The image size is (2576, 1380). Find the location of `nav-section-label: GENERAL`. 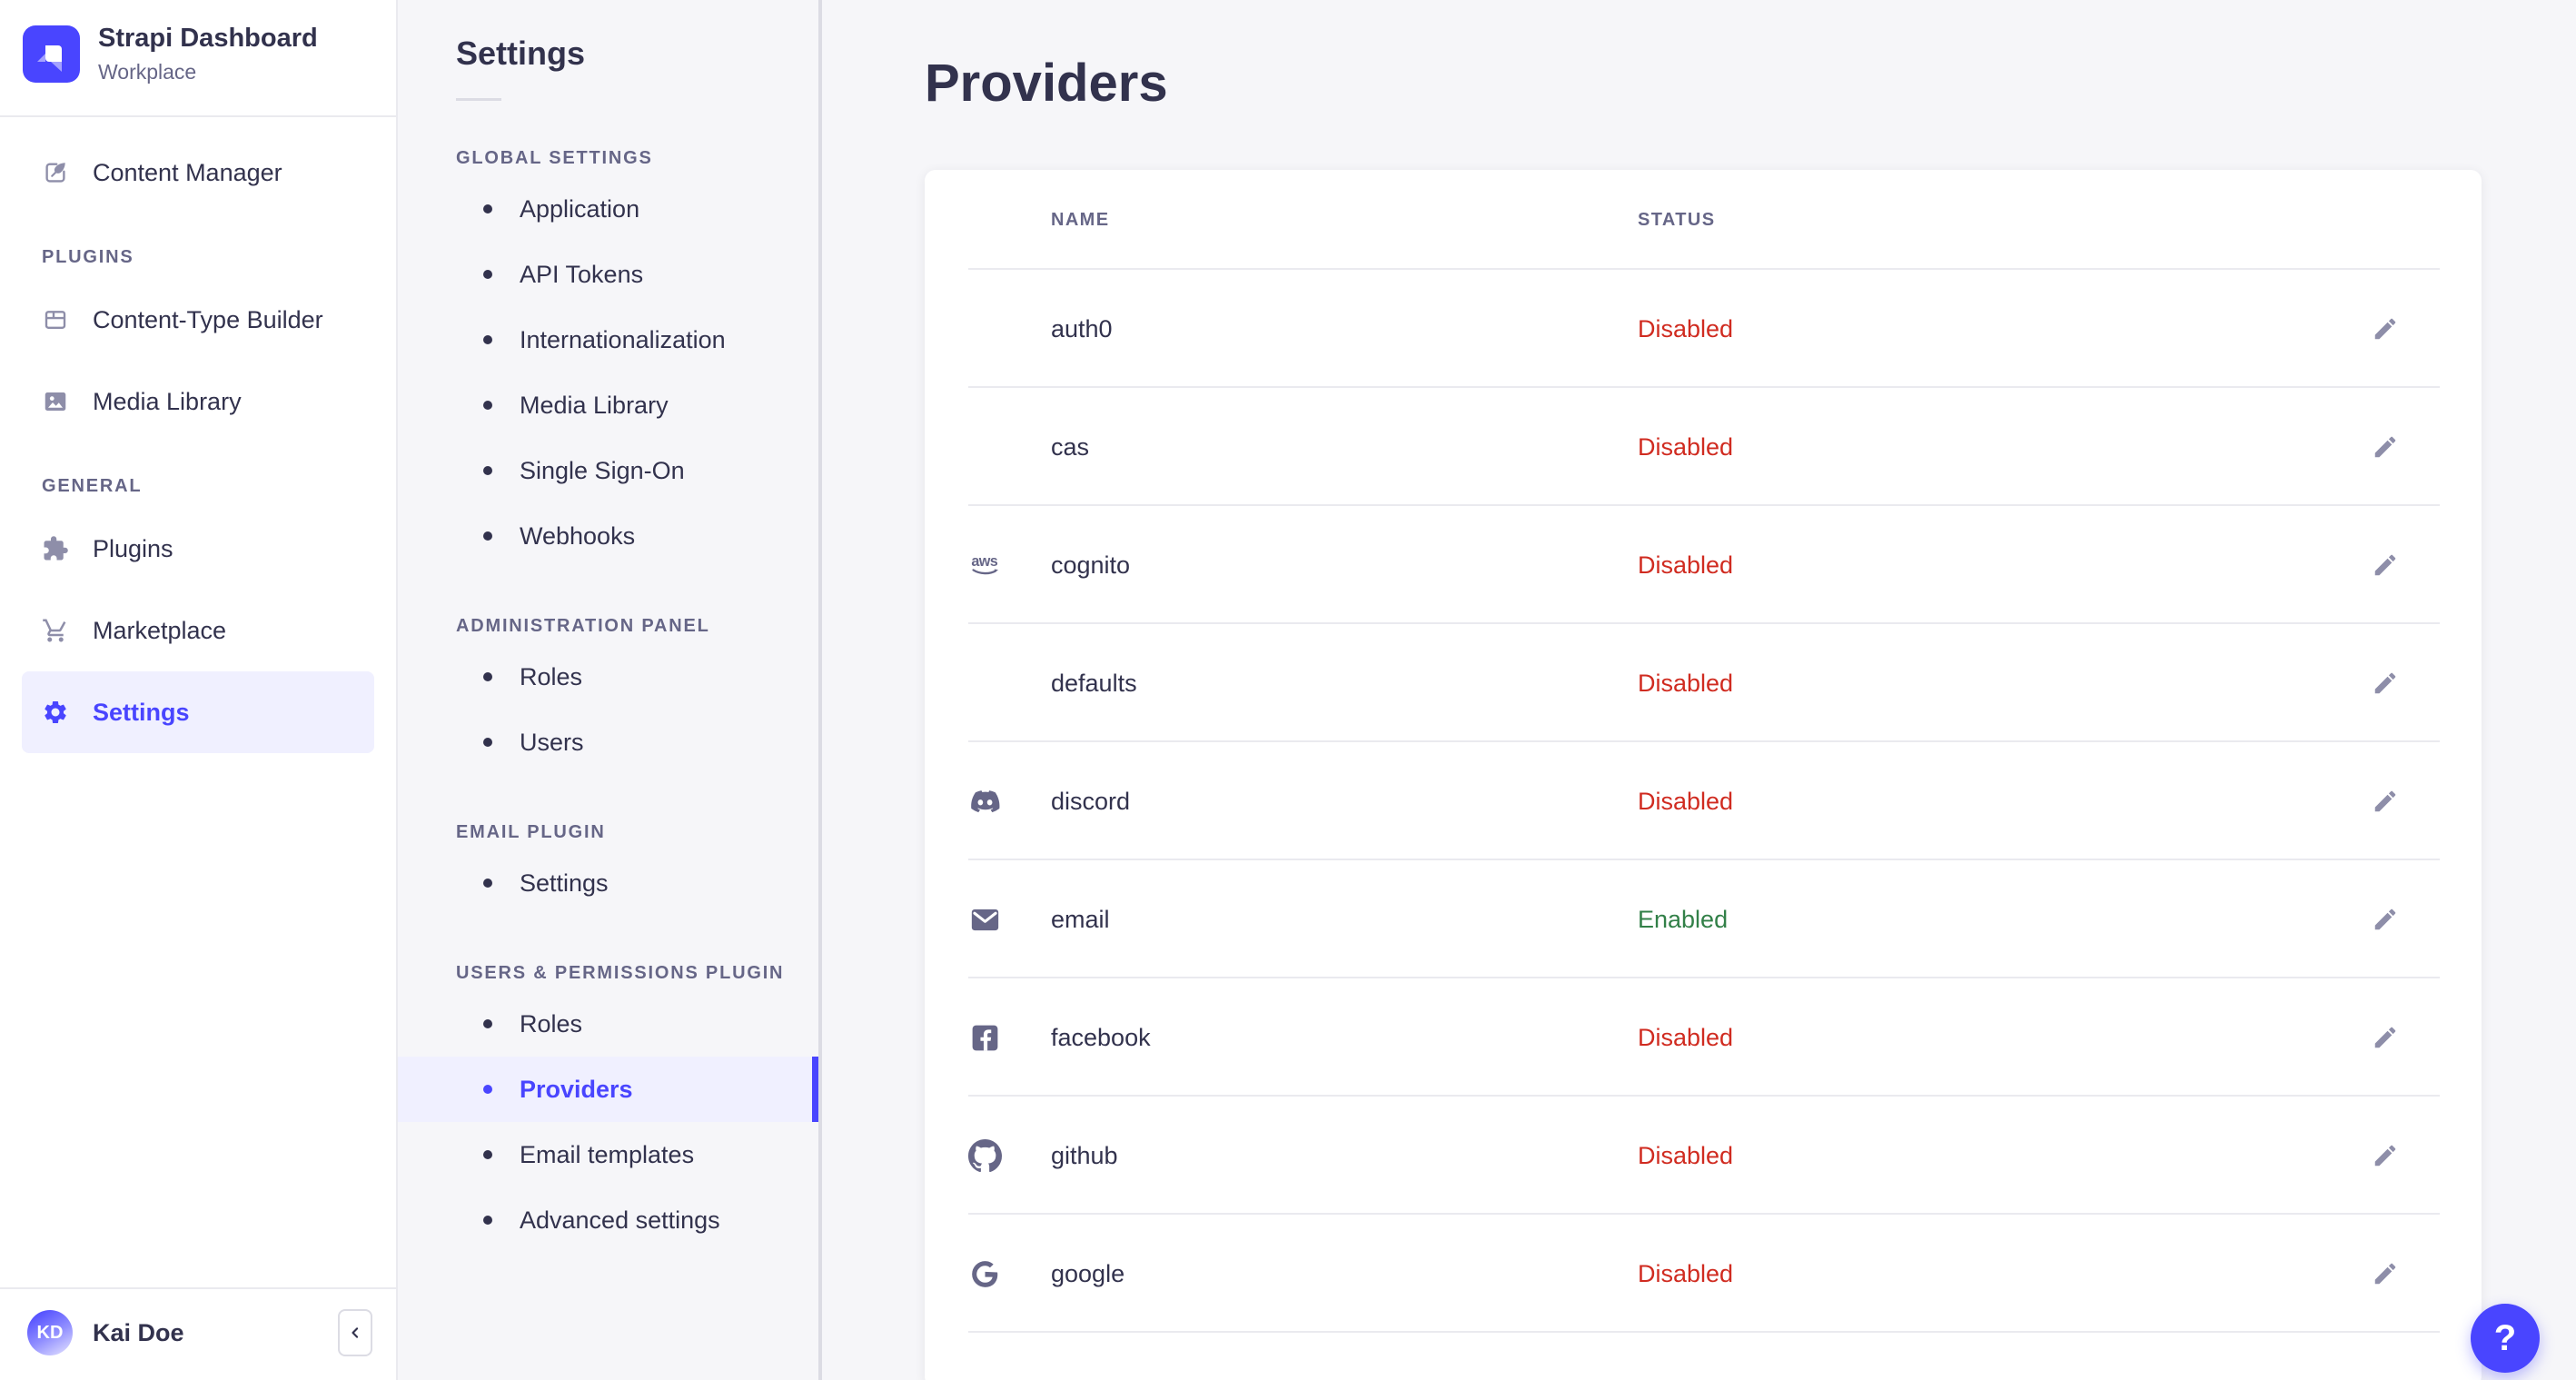

nav-section-label: GENERAL is located at coordinates (92, 486).